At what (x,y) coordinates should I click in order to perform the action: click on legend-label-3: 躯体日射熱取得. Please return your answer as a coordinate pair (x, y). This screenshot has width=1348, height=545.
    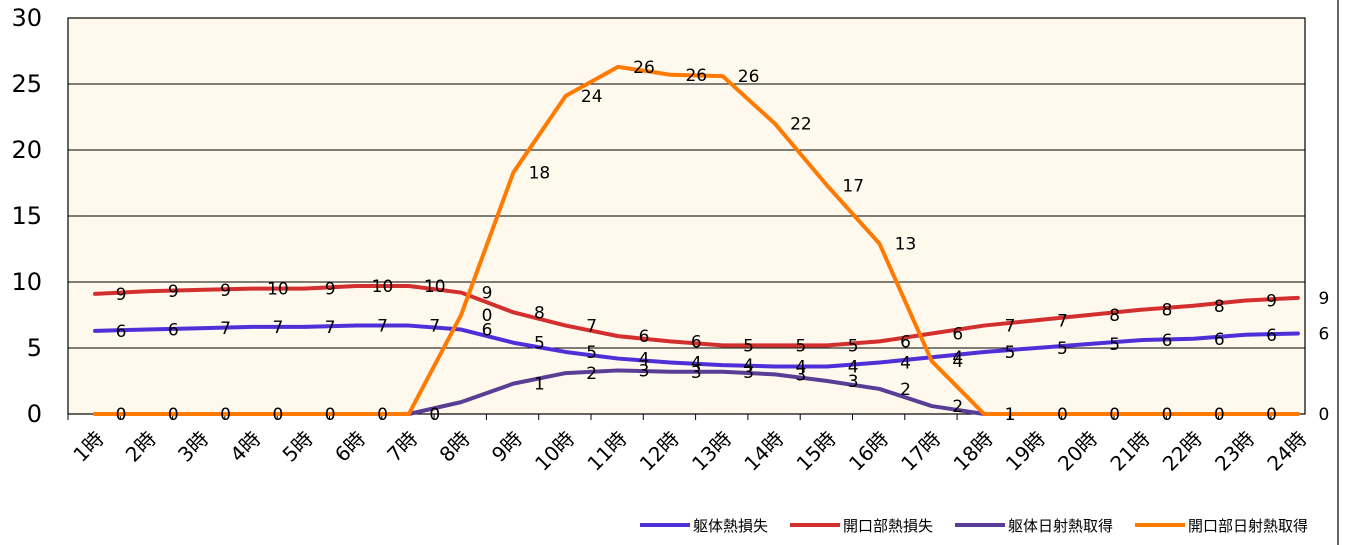
    Looking at the image, I should click on (1060, 526).